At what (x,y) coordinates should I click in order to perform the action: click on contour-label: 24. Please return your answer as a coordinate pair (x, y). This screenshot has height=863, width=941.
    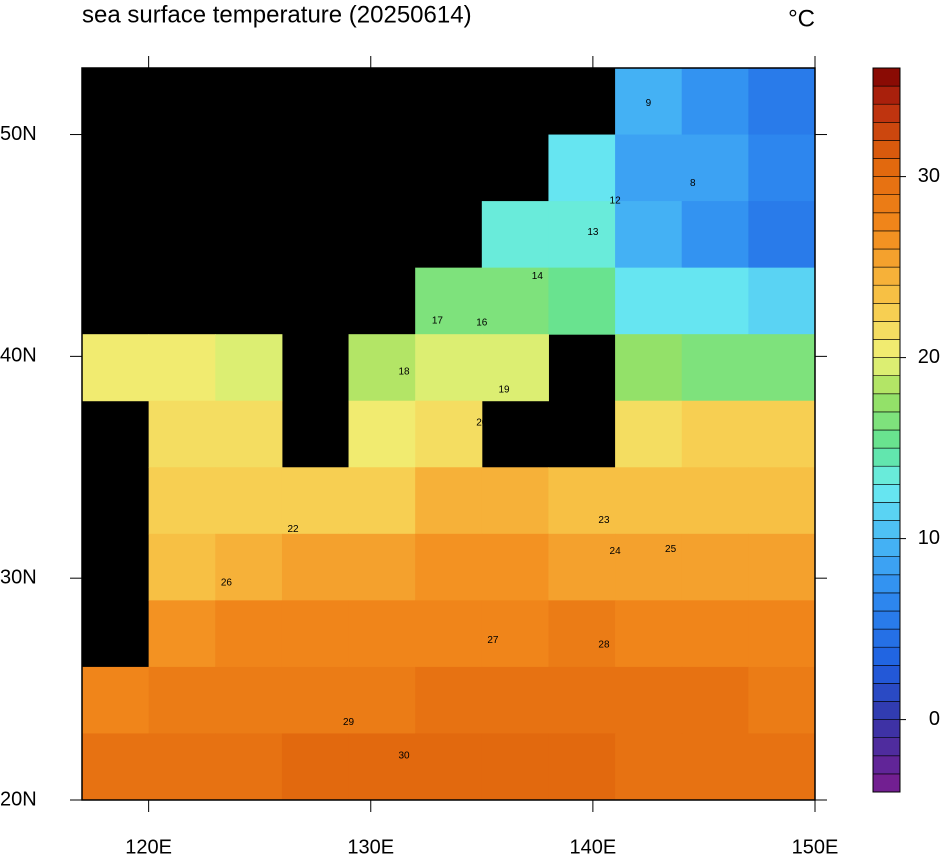
    Looking at the image, I should click on (616, 551).